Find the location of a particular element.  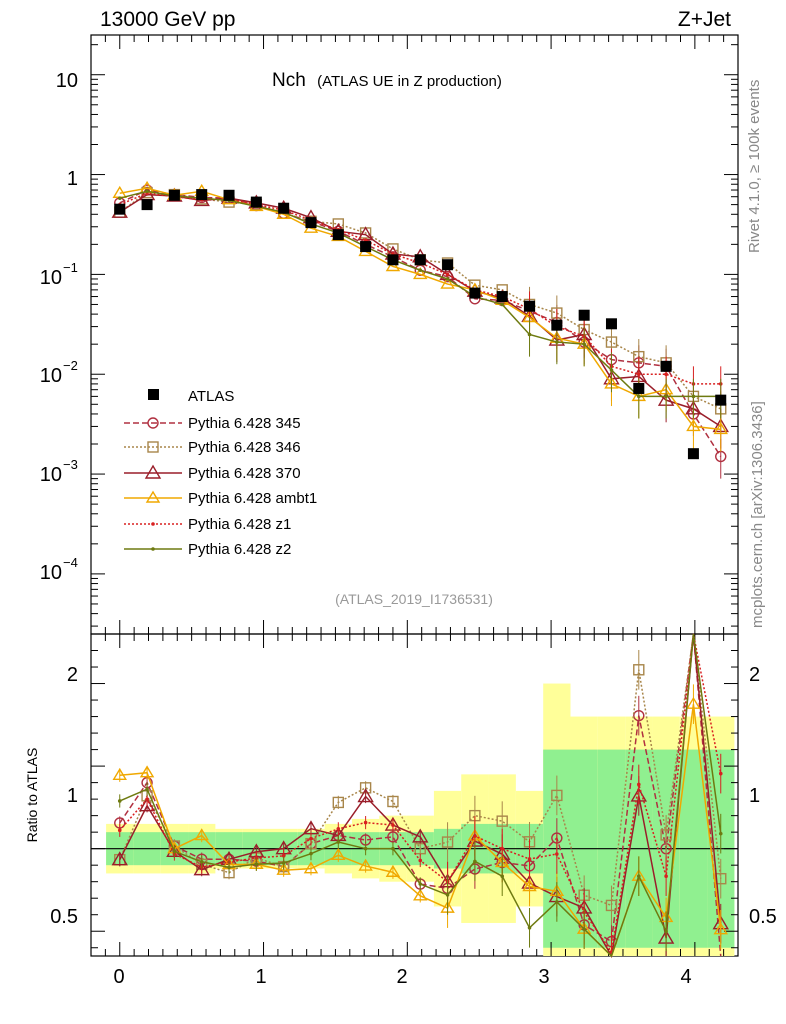

ytick-label: 10 is located at coordinates (51, 475).